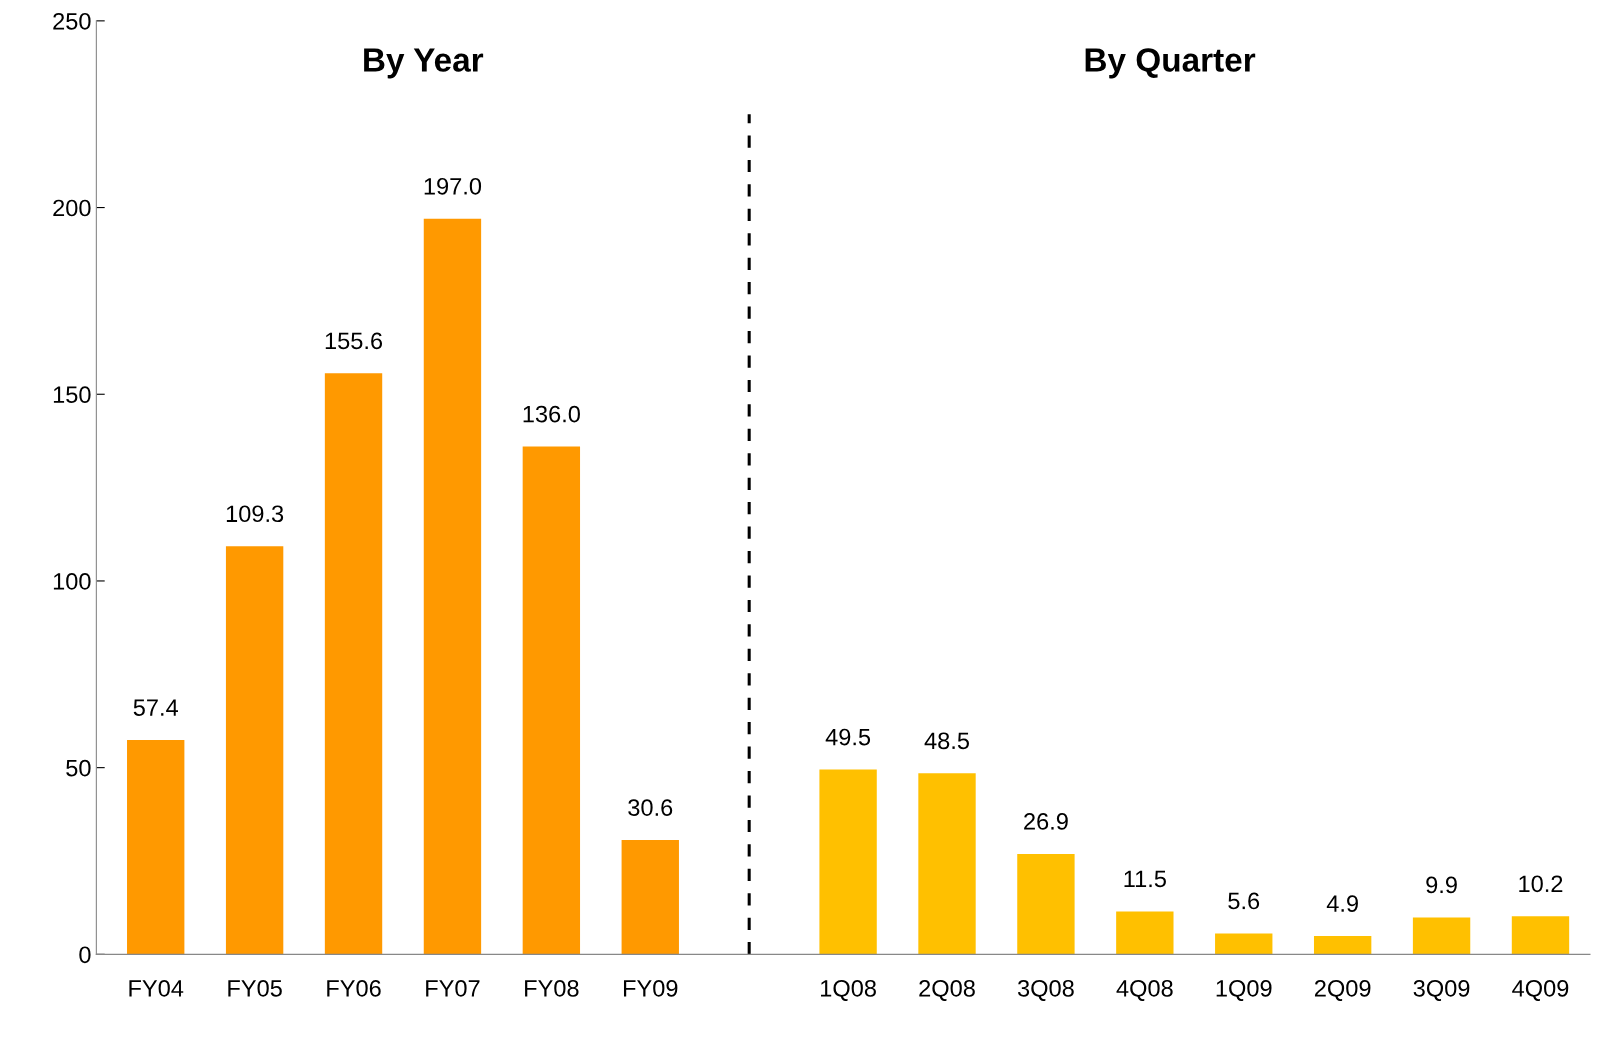  Describe the element at coordinates (72, 21) in the screenshot. I see `y-tick-label: 250` at that location.